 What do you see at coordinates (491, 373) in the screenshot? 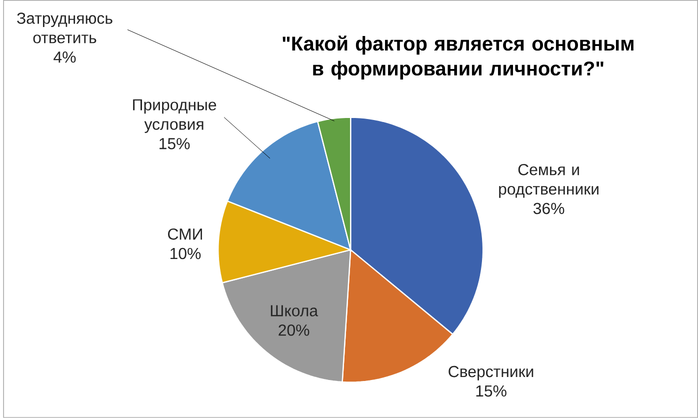
I see `slice-label: Сверстники` at bounding box center [491, 373].